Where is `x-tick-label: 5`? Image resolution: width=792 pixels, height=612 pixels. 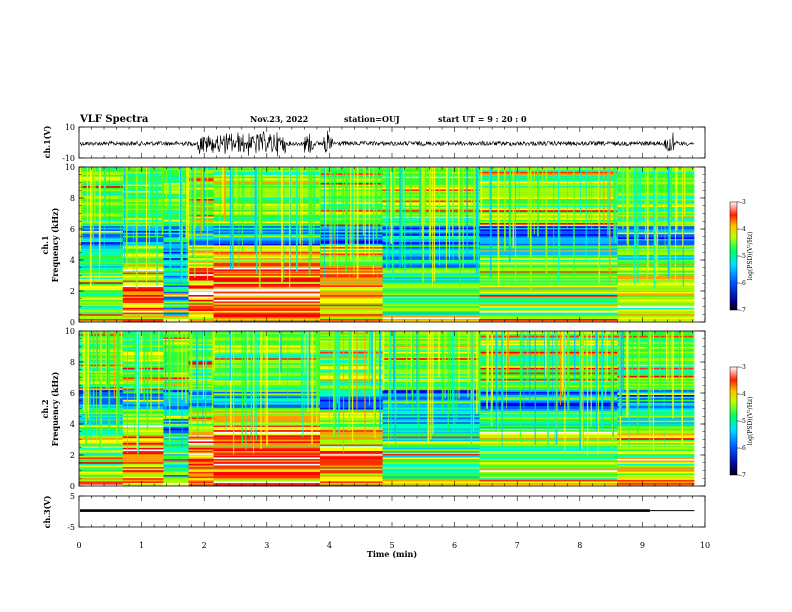
x-tick-label: 5 is located at coordinates (391, 545).